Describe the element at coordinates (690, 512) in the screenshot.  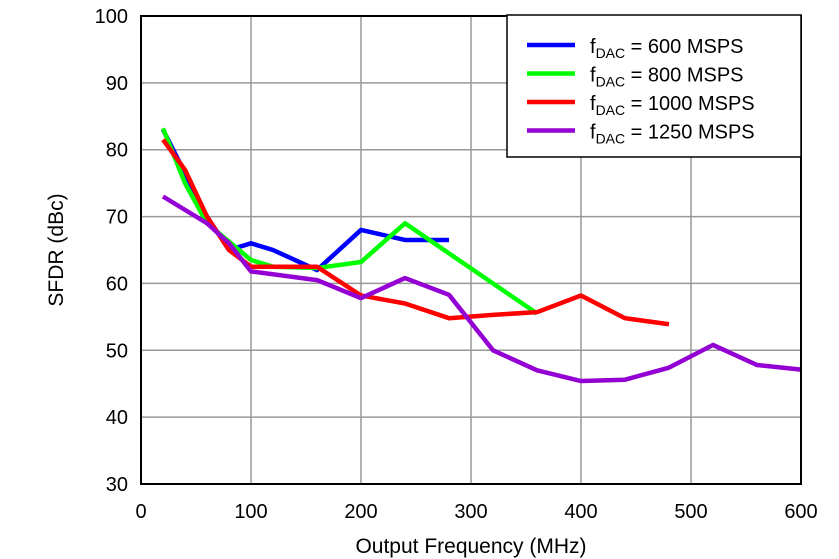
I see `x-tick-label: 500` at that location.